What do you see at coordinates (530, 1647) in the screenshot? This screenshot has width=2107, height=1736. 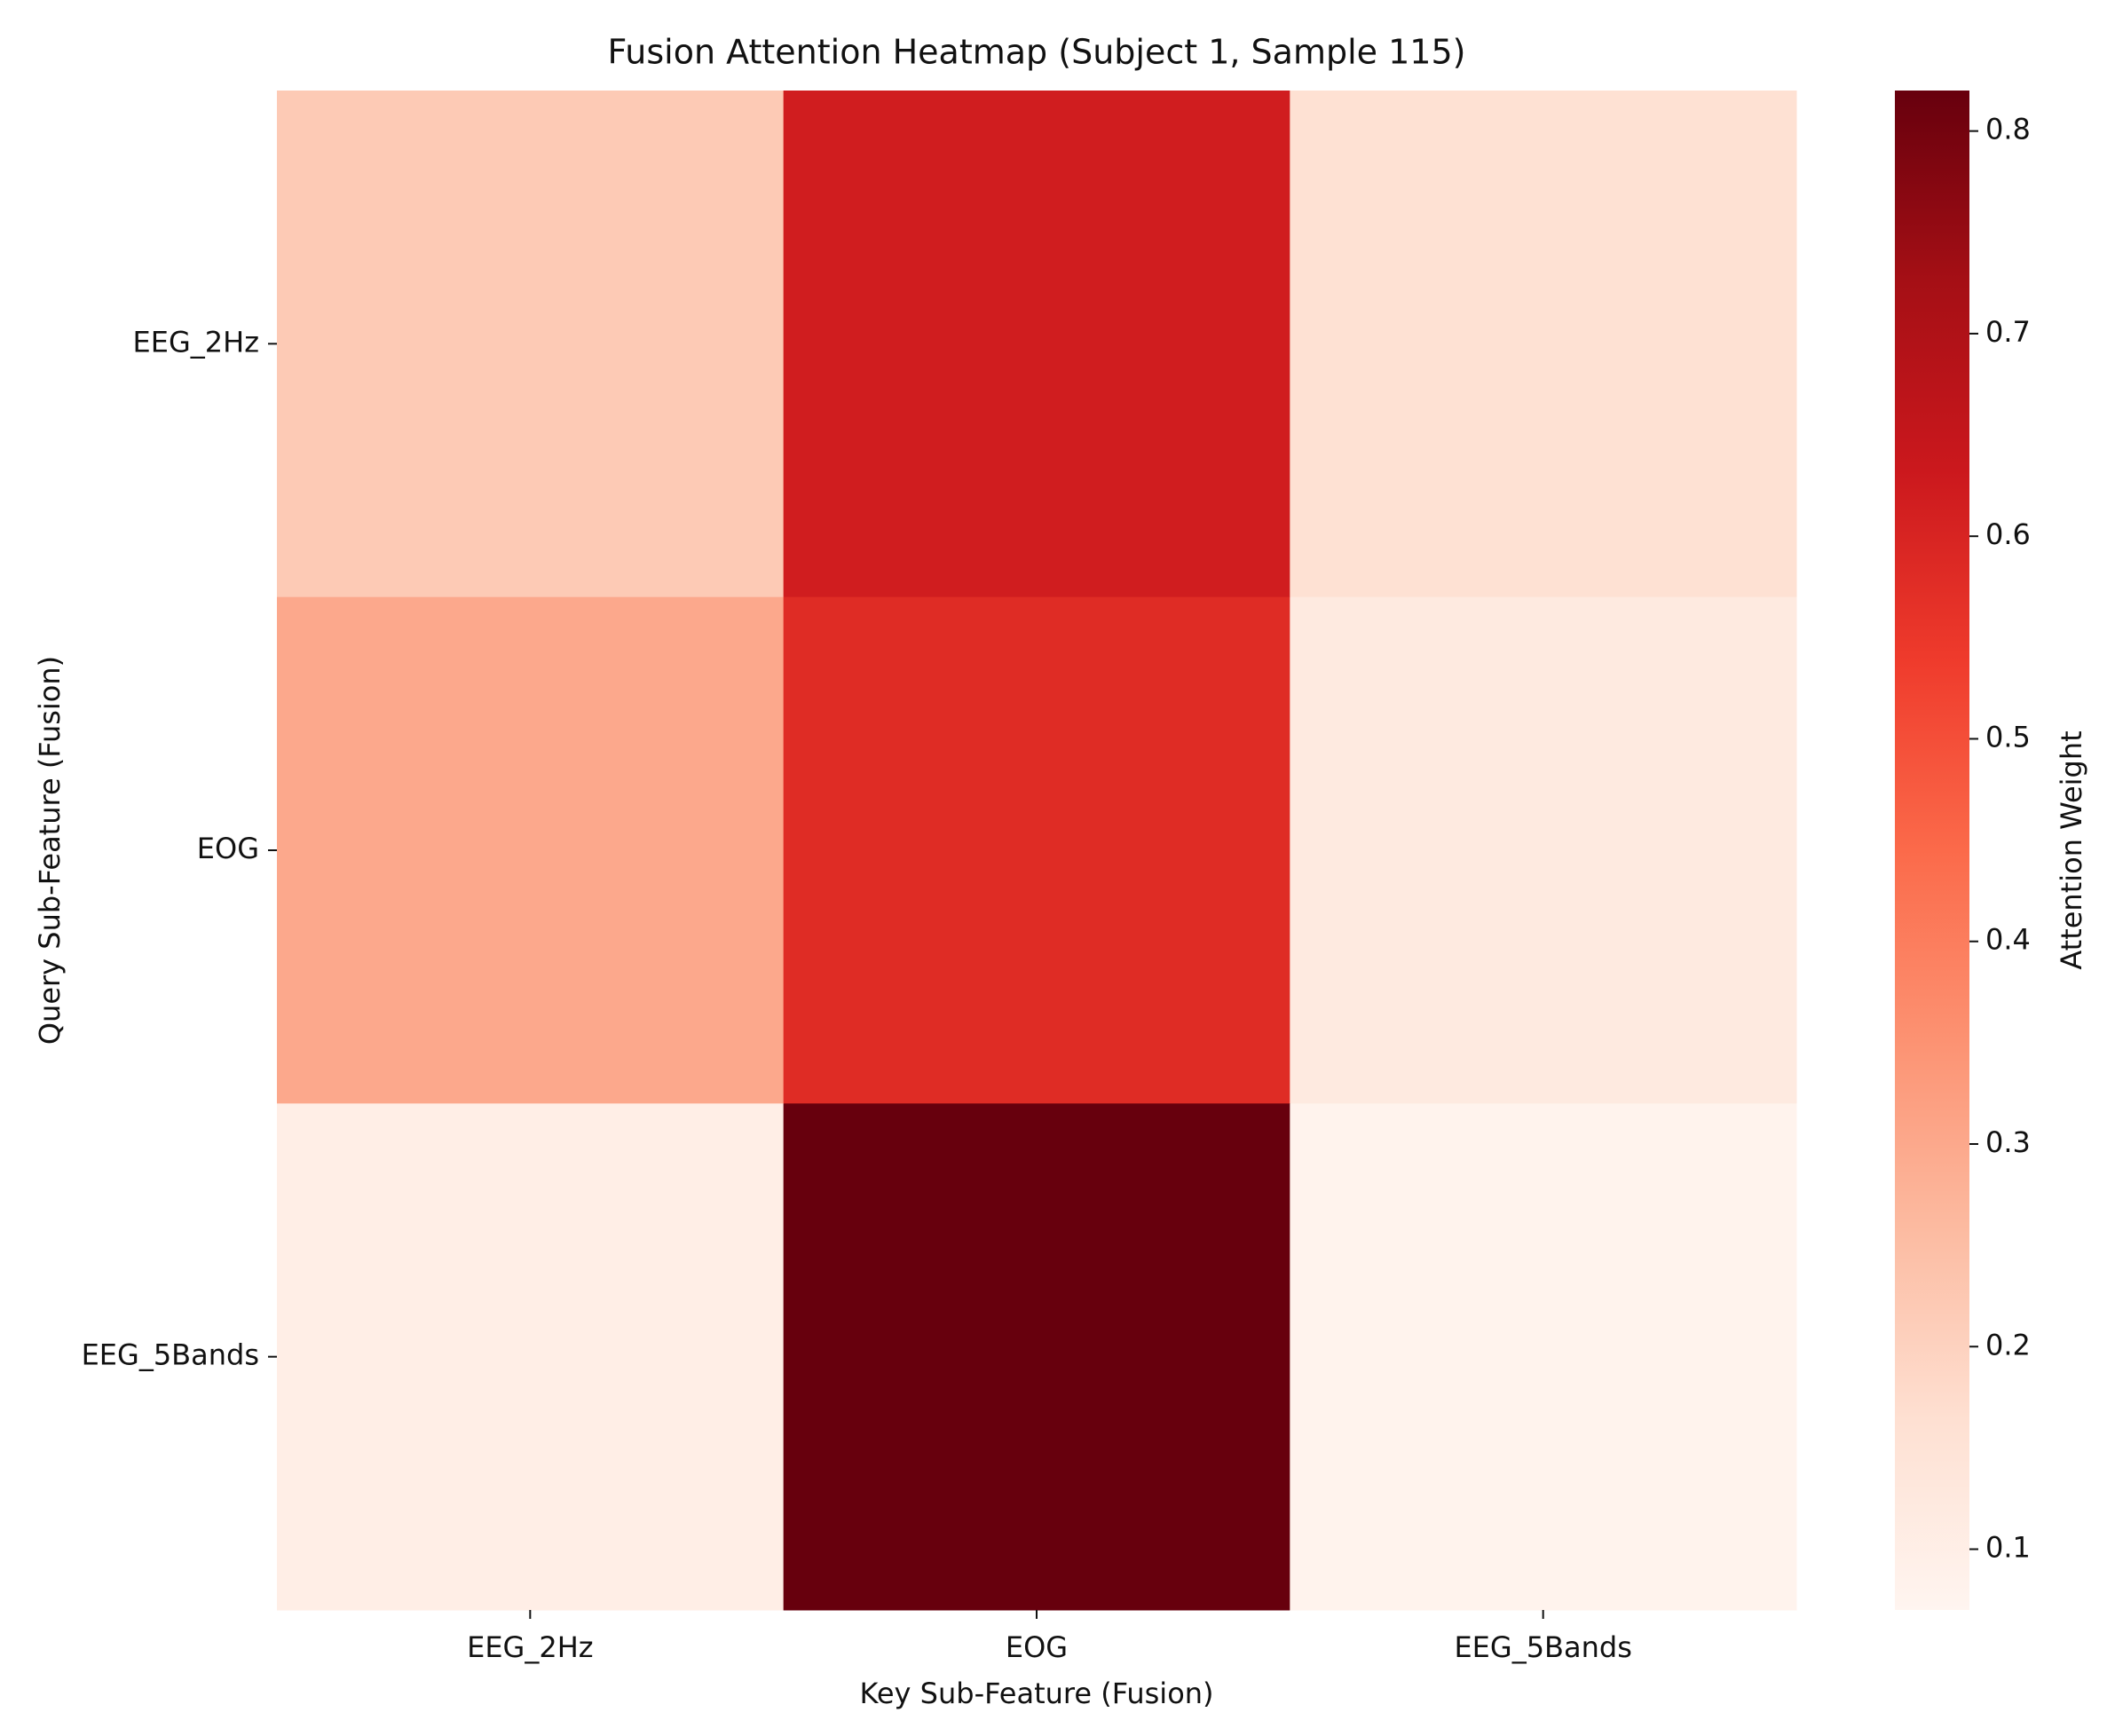 I see `x-tick-label: EEG_2Hz` at bounding box center [530, 1647].